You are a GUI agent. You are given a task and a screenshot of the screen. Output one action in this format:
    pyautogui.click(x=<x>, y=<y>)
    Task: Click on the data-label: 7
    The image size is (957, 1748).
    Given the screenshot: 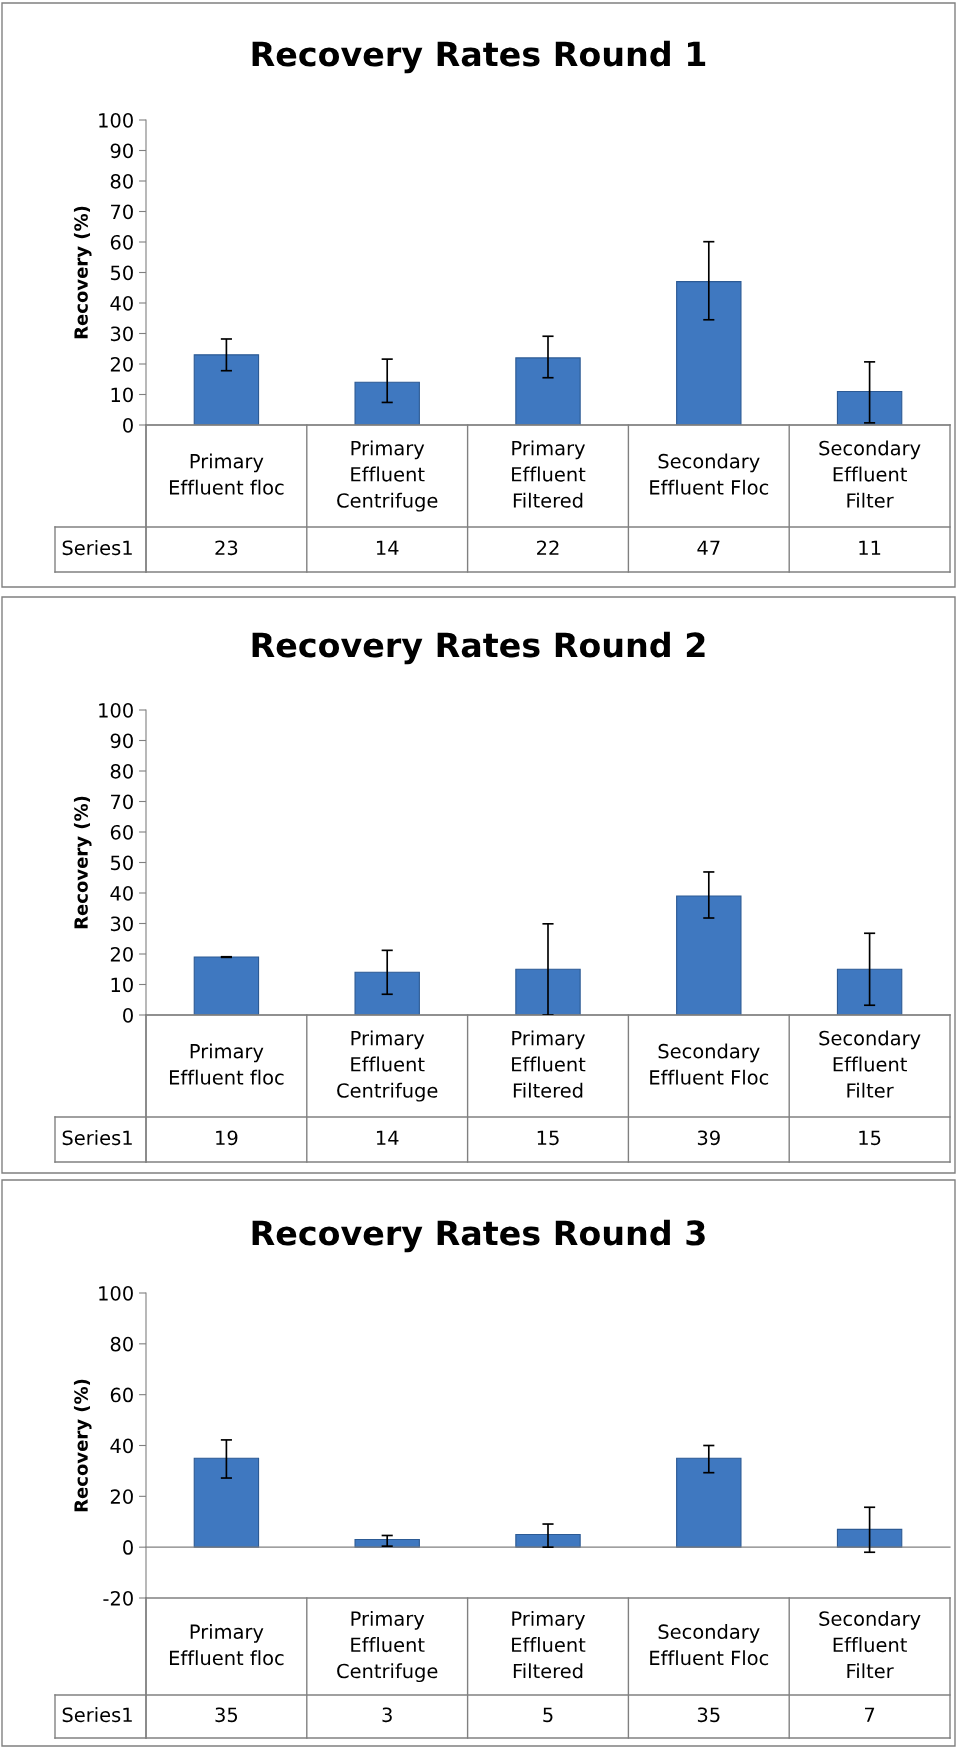 What is the action you would take?
    pyautogui.click(x=870, y=1714)
    